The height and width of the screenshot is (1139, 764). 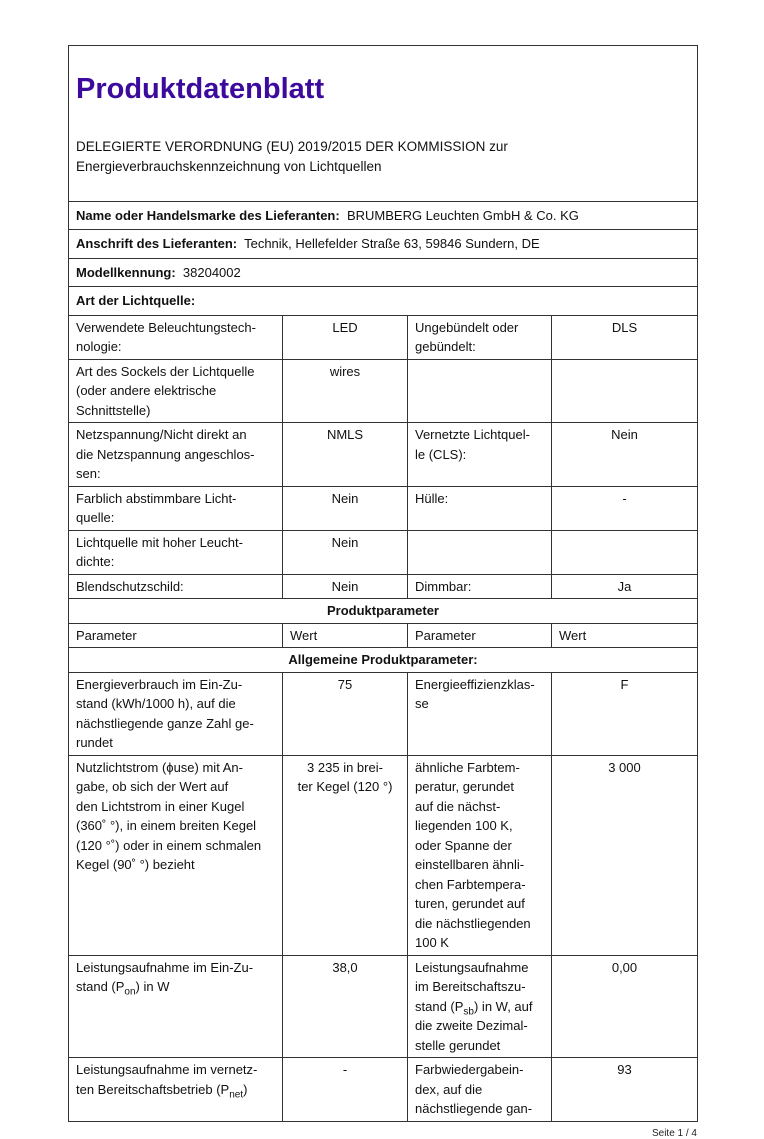 What do you see at coordinates (345, 337) in the screenshot?
I see `value-cell: LED` at bounding box center [345, 337].